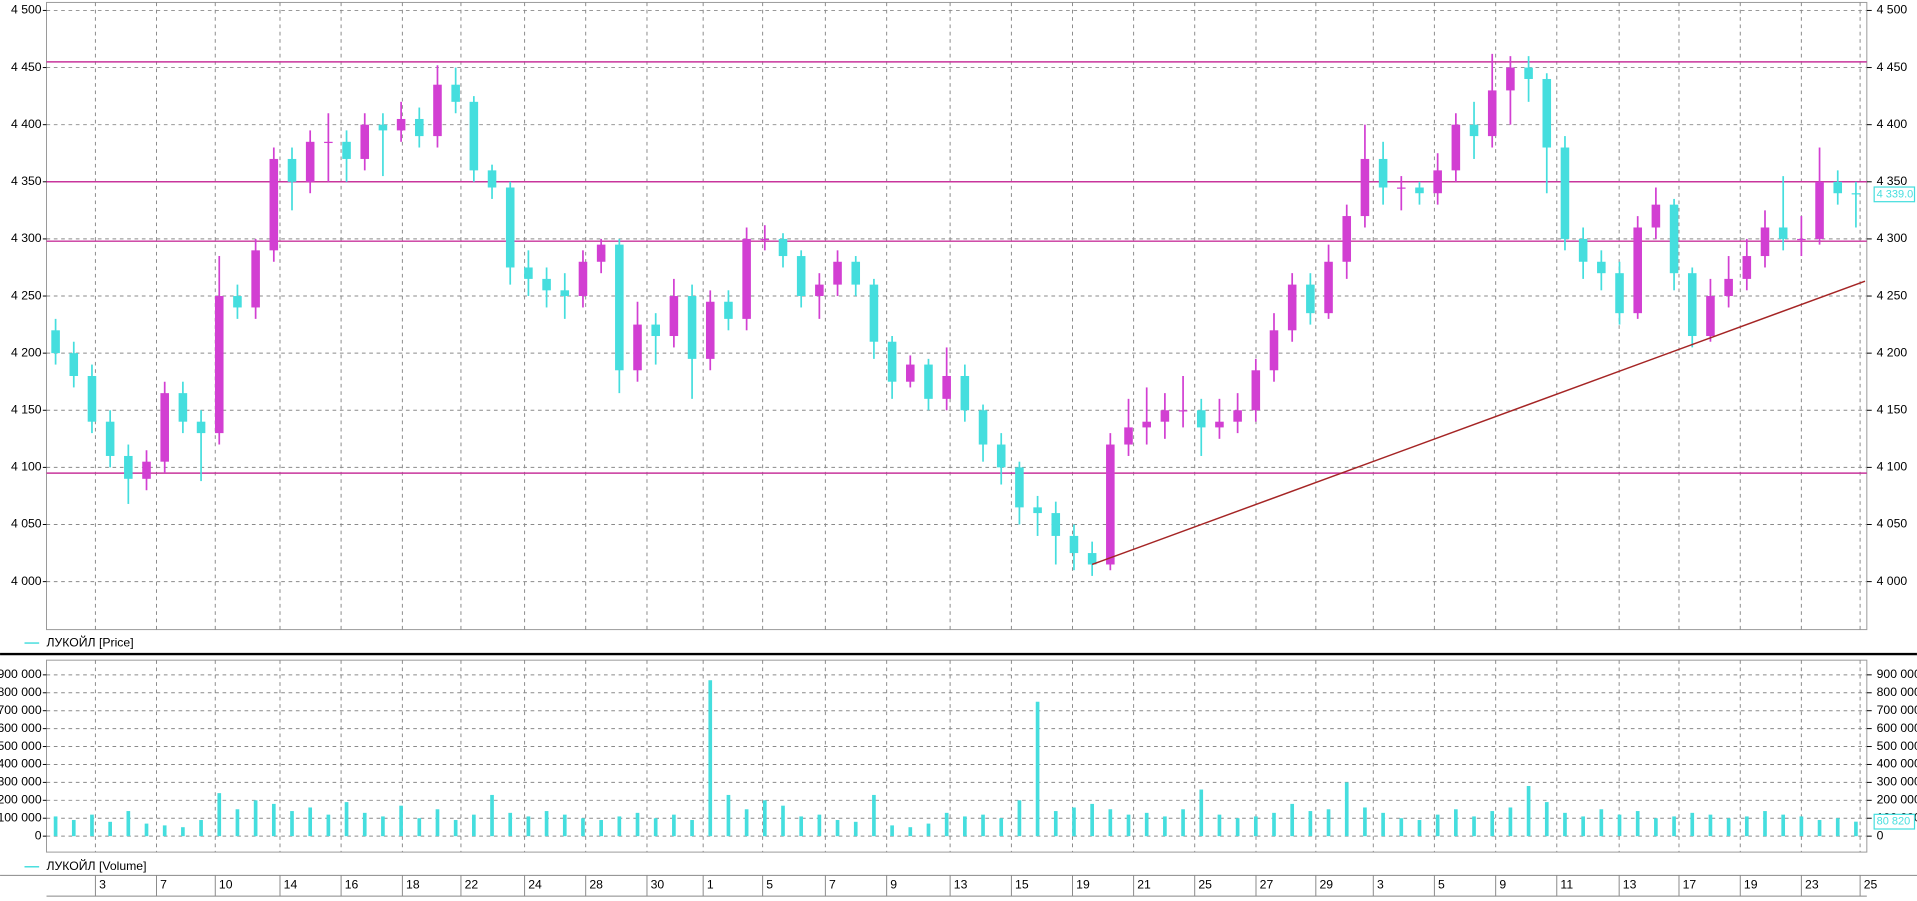 The image size is (1917, 901). What do you see at coordinates (21, 674) in the screenshot?
I see `y-tick-label: 900 000` at bounding box center [21, 674].